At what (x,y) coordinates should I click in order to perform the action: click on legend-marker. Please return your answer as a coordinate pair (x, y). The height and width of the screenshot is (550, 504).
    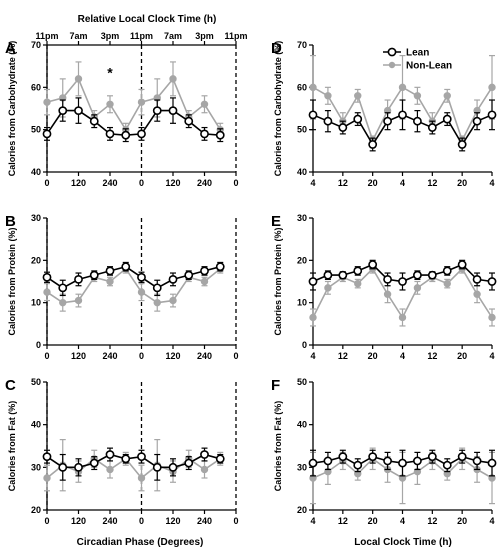
    Looking at the image, I should click on (392, 65).